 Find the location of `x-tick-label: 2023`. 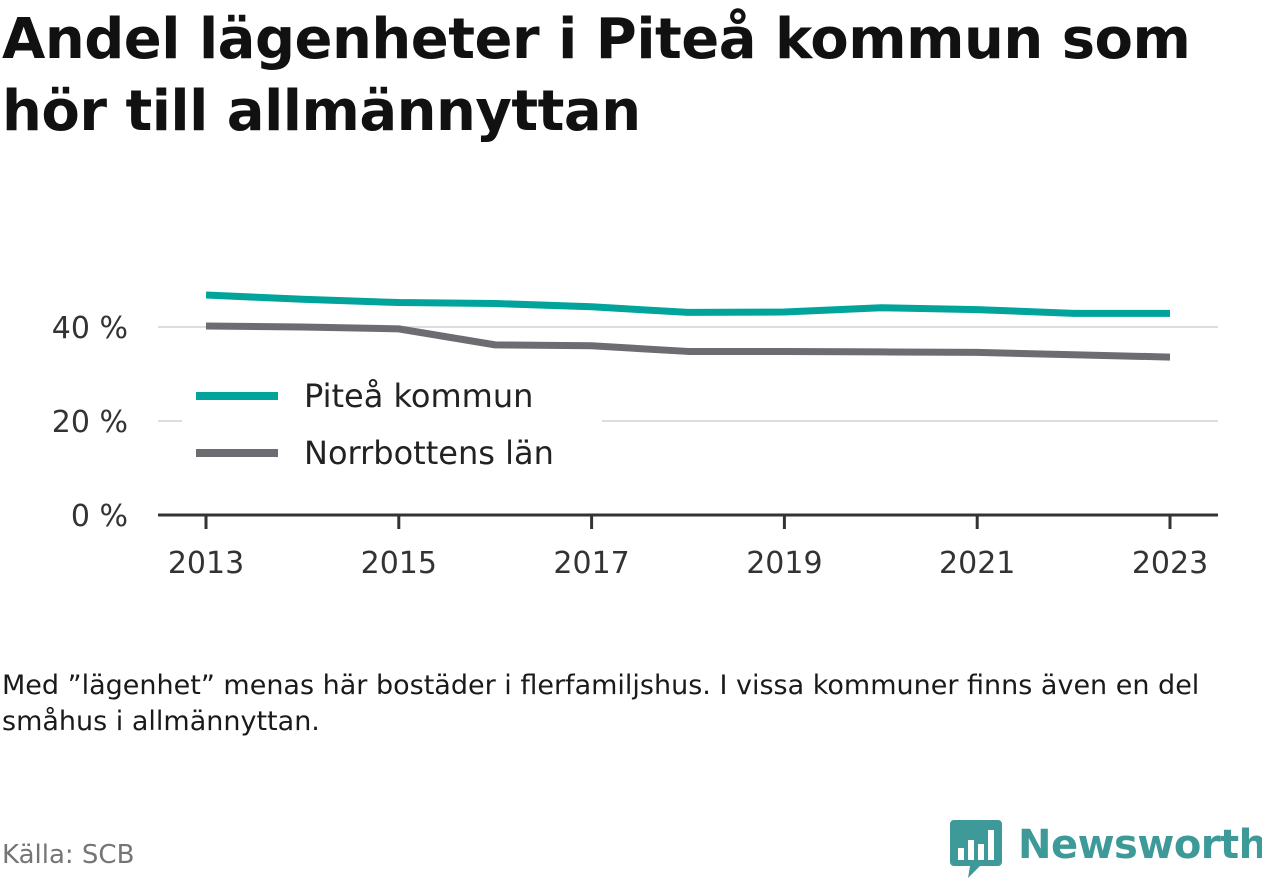

x-tick-label: 2023 is located at coordinates (1170, 563).